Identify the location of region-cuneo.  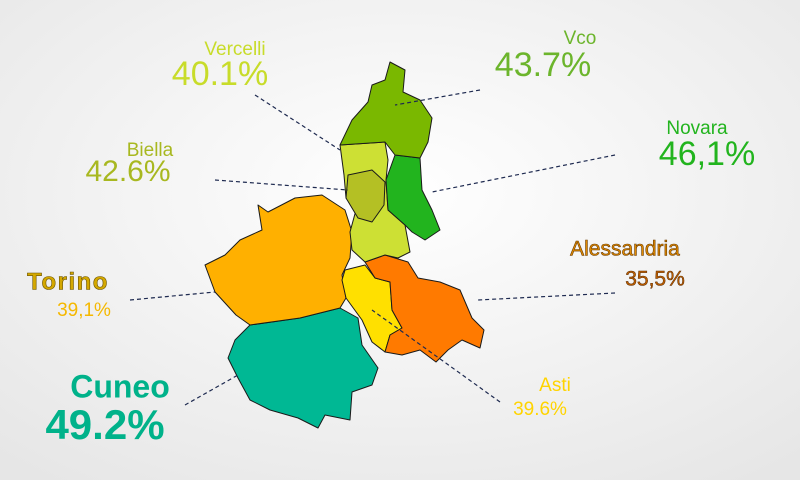
(303, 368).